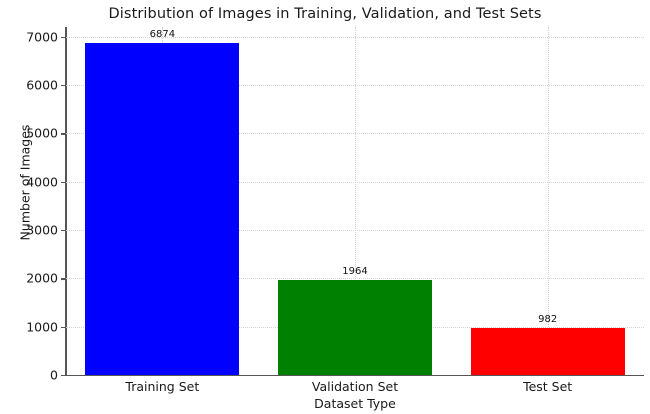  I want to click on y-tick-label: 1000, so click(42, 327).